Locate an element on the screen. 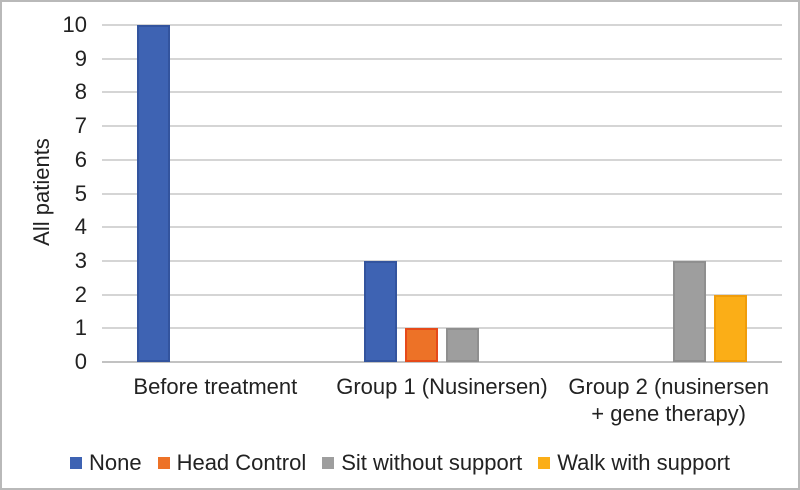 The image size is (800, 490). bar-sit-without-support-group-2-nusinersen is located at coordinates (689, 311).